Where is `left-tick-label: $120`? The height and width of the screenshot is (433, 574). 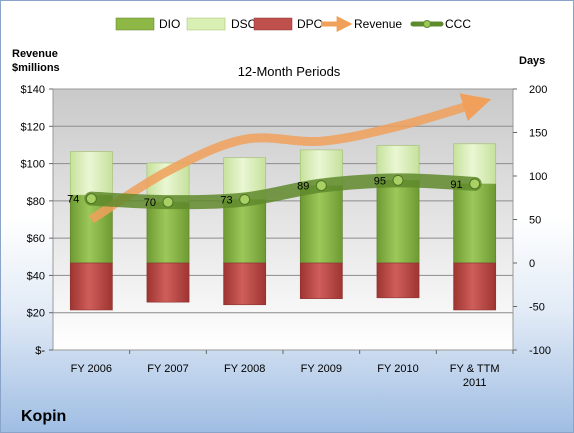
left-tick-label: $120 is located at coordinates (33, 127).